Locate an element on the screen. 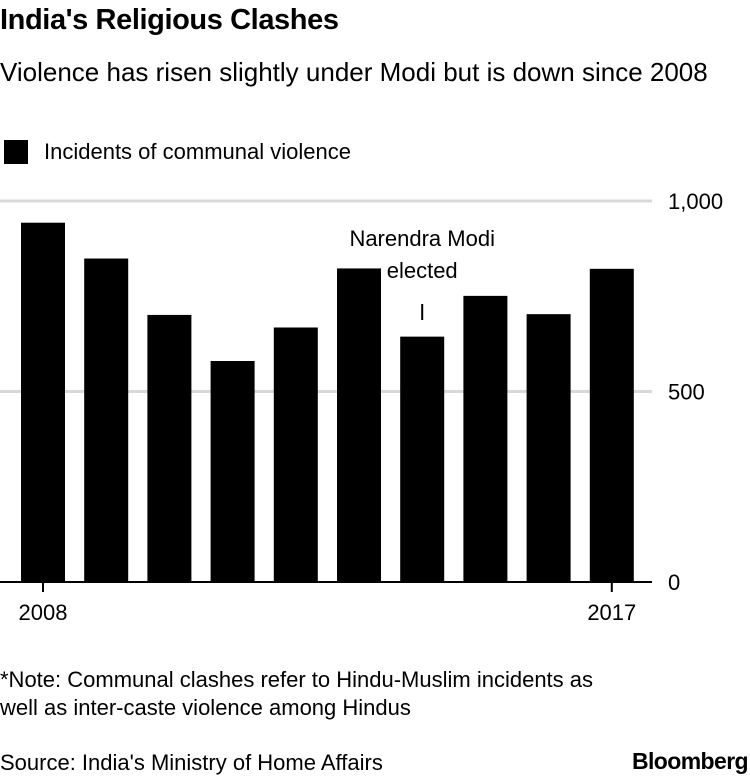 This screenshot has width=750, height=776. bar-2017 is located at coordinates (611, 425).